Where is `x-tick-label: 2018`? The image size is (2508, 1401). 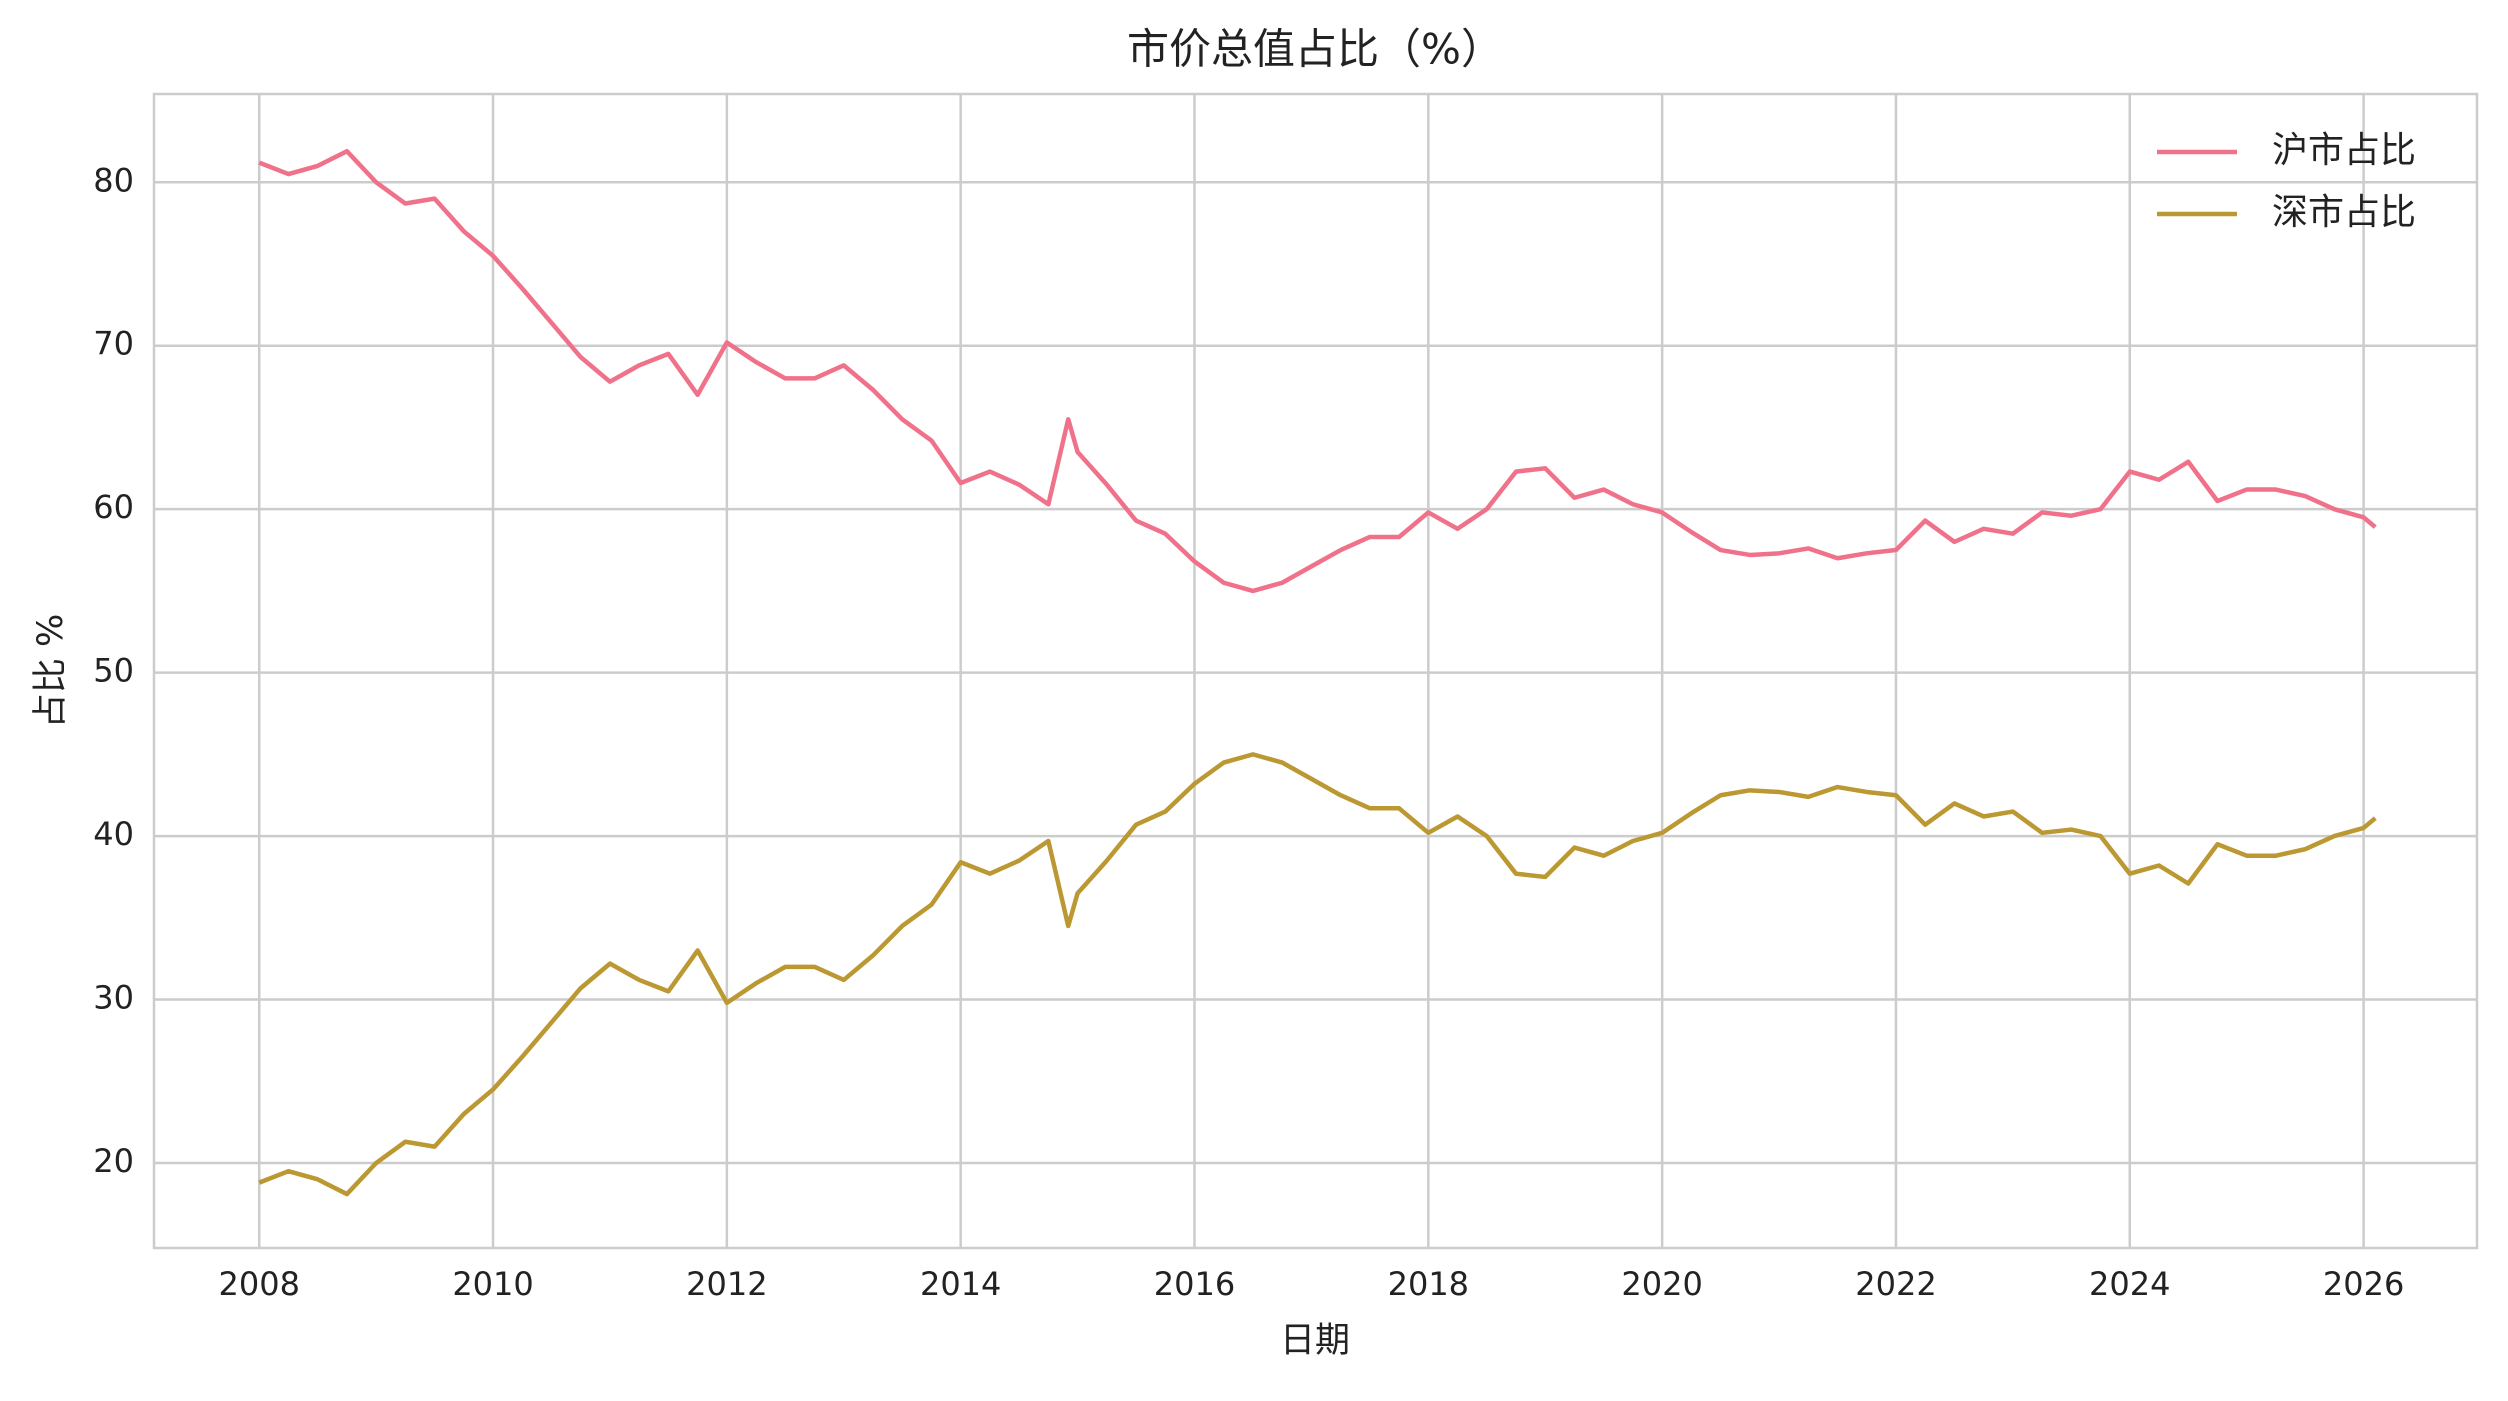 x-tick-label: 2018 is located at coordinates (1428, 1284).